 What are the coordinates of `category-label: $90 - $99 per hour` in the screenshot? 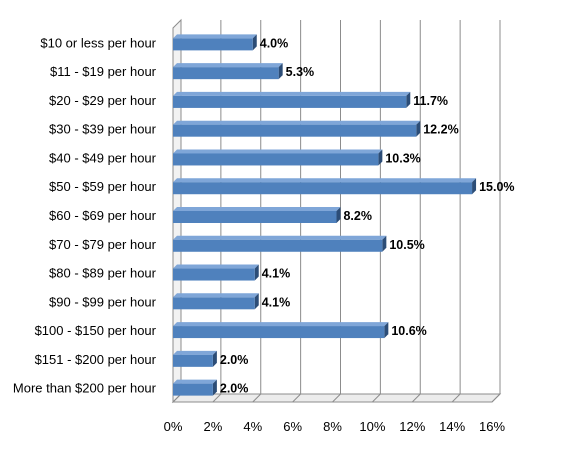 It's located at (103, 301).